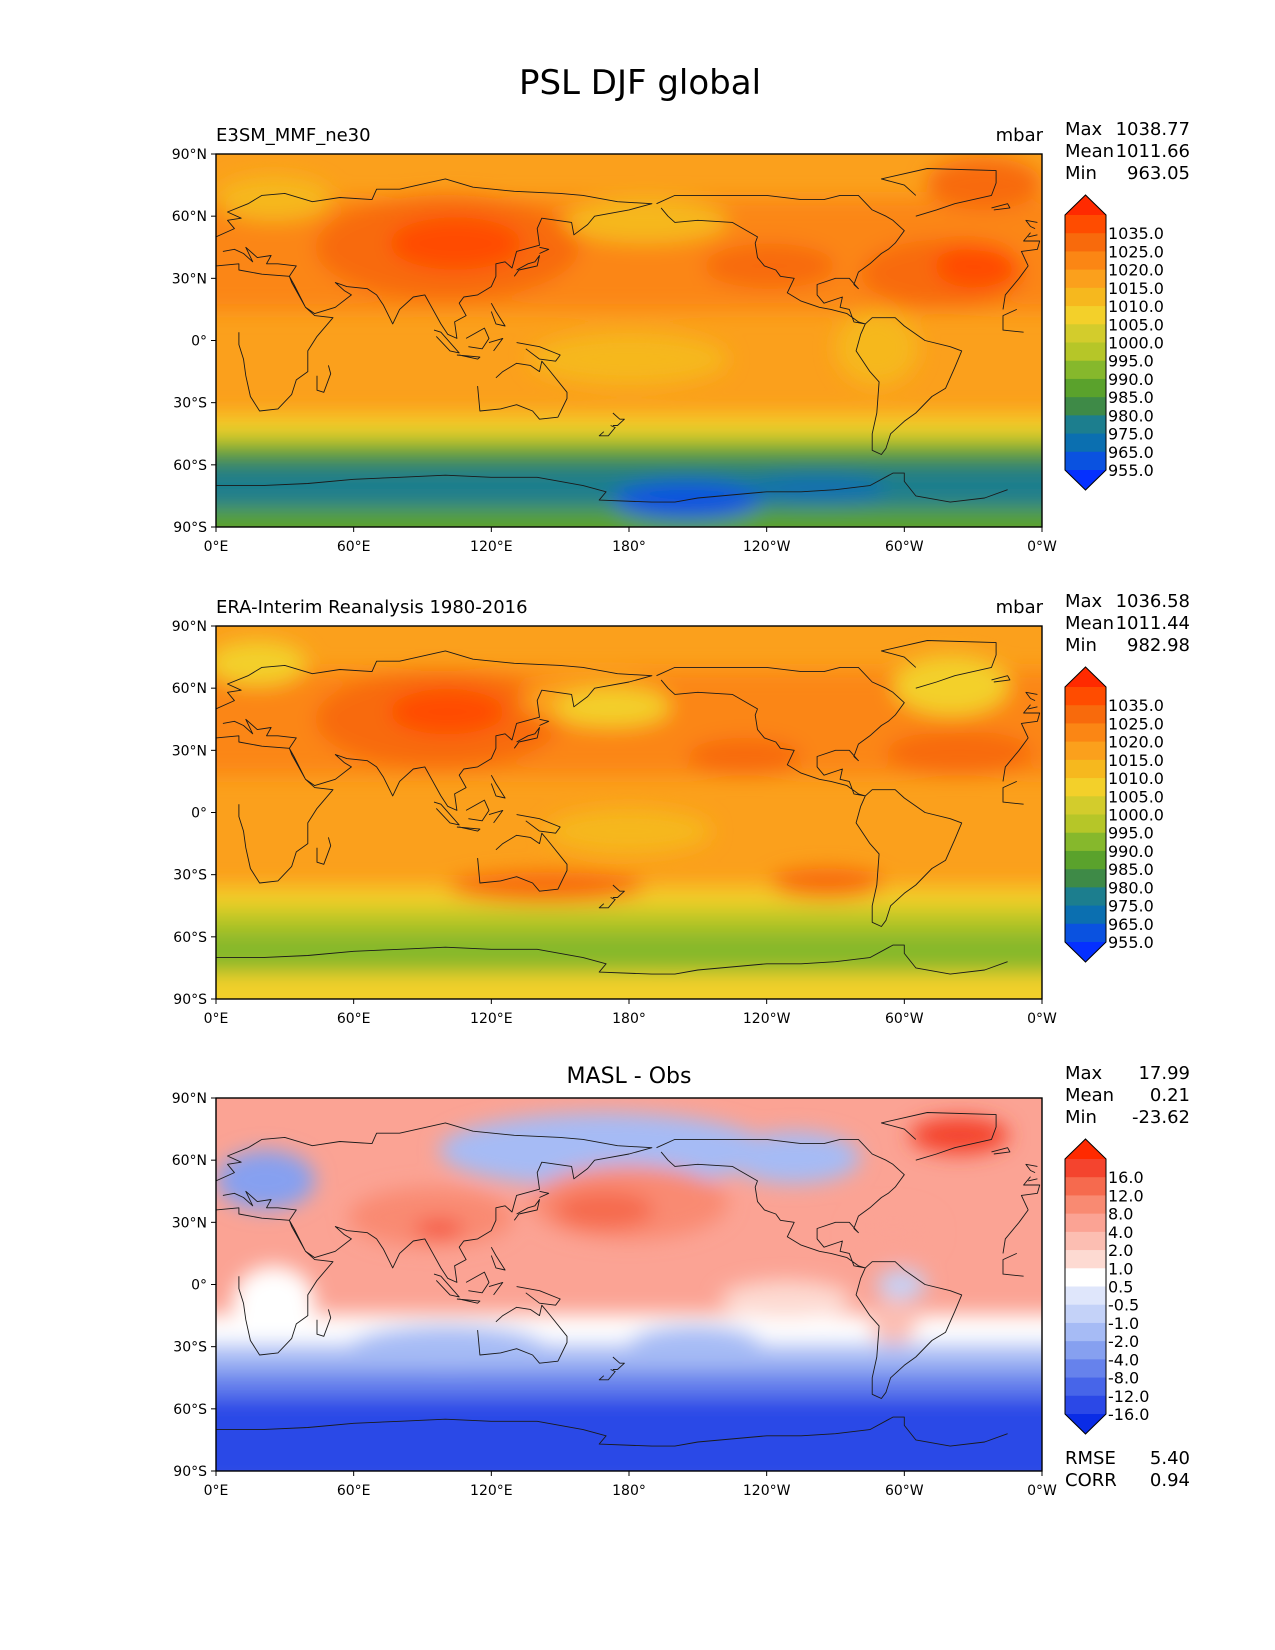 The width and height of the screenshot is (1275, 1650). I want to click on rmse-label: RMSE, so click(1090, 1458).